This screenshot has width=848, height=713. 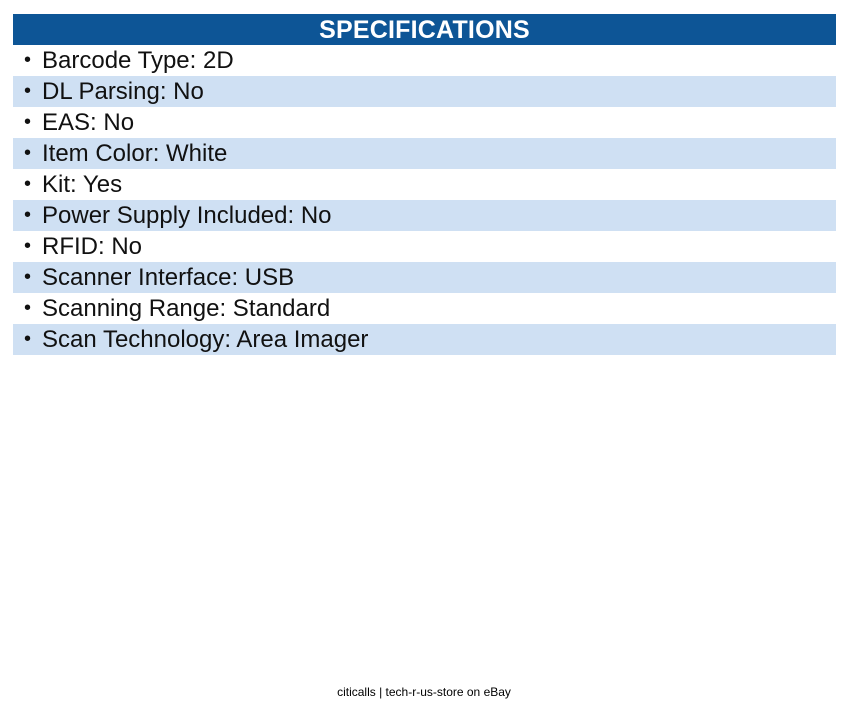 I want to click on spec-row: • Barcode Type: 2D, so click(x=424, y=60).